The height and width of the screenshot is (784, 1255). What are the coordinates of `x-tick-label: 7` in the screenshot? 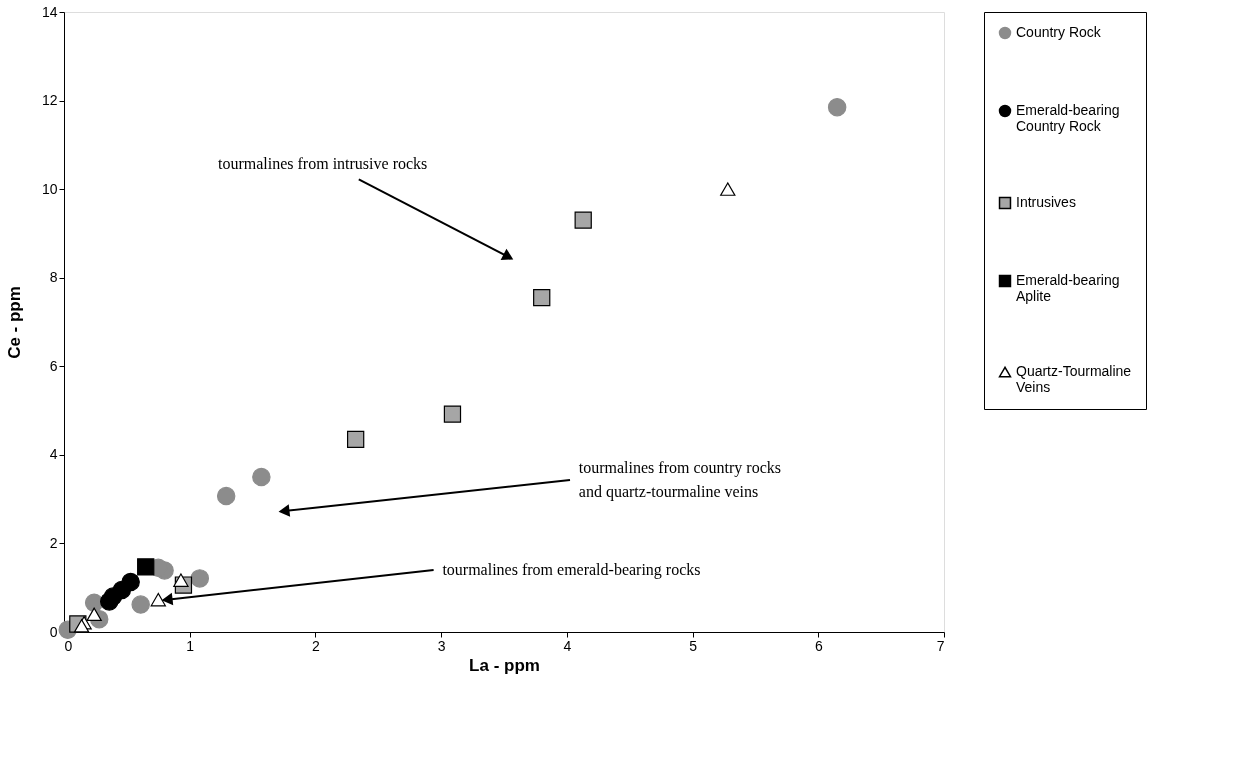 It's located at (940, 645).